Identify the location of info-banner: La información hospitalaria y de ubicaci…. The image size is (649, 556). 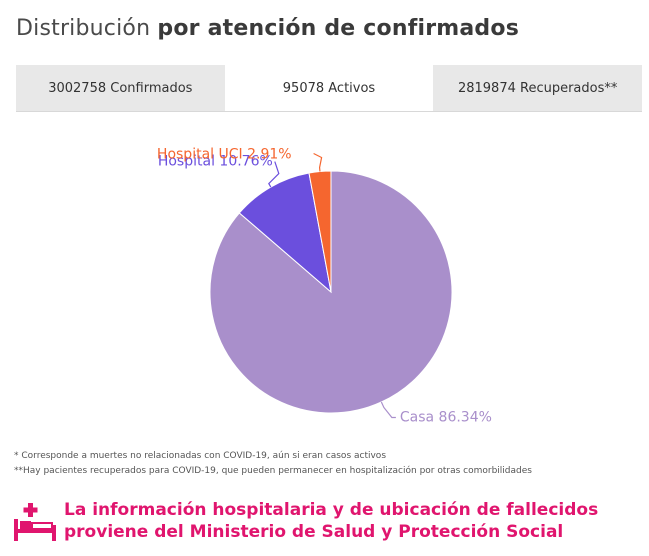
(306, 523).